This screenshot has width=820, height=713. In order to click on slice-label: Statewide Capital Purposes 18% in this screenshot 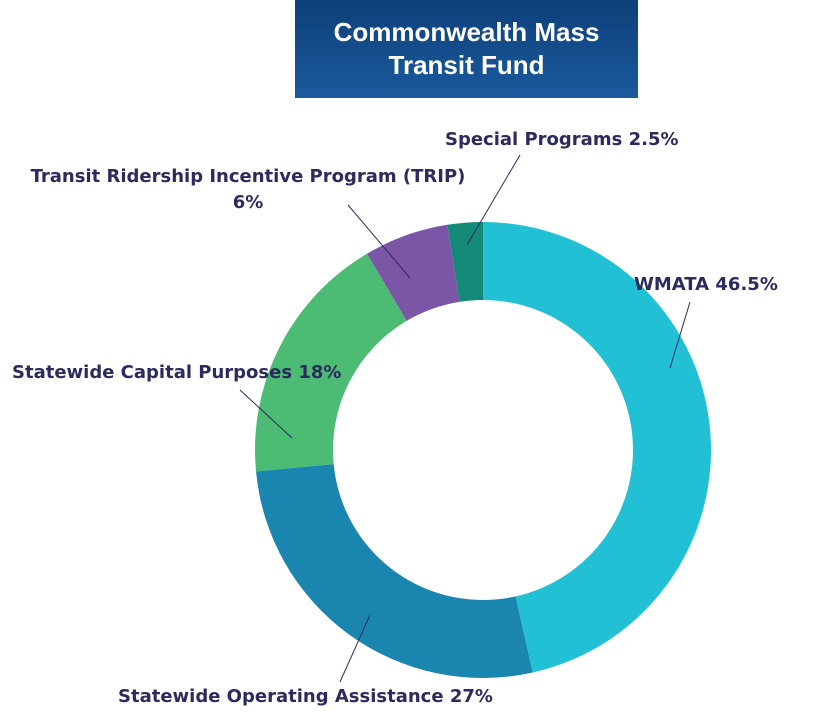, I will do `click(176, 373)`.